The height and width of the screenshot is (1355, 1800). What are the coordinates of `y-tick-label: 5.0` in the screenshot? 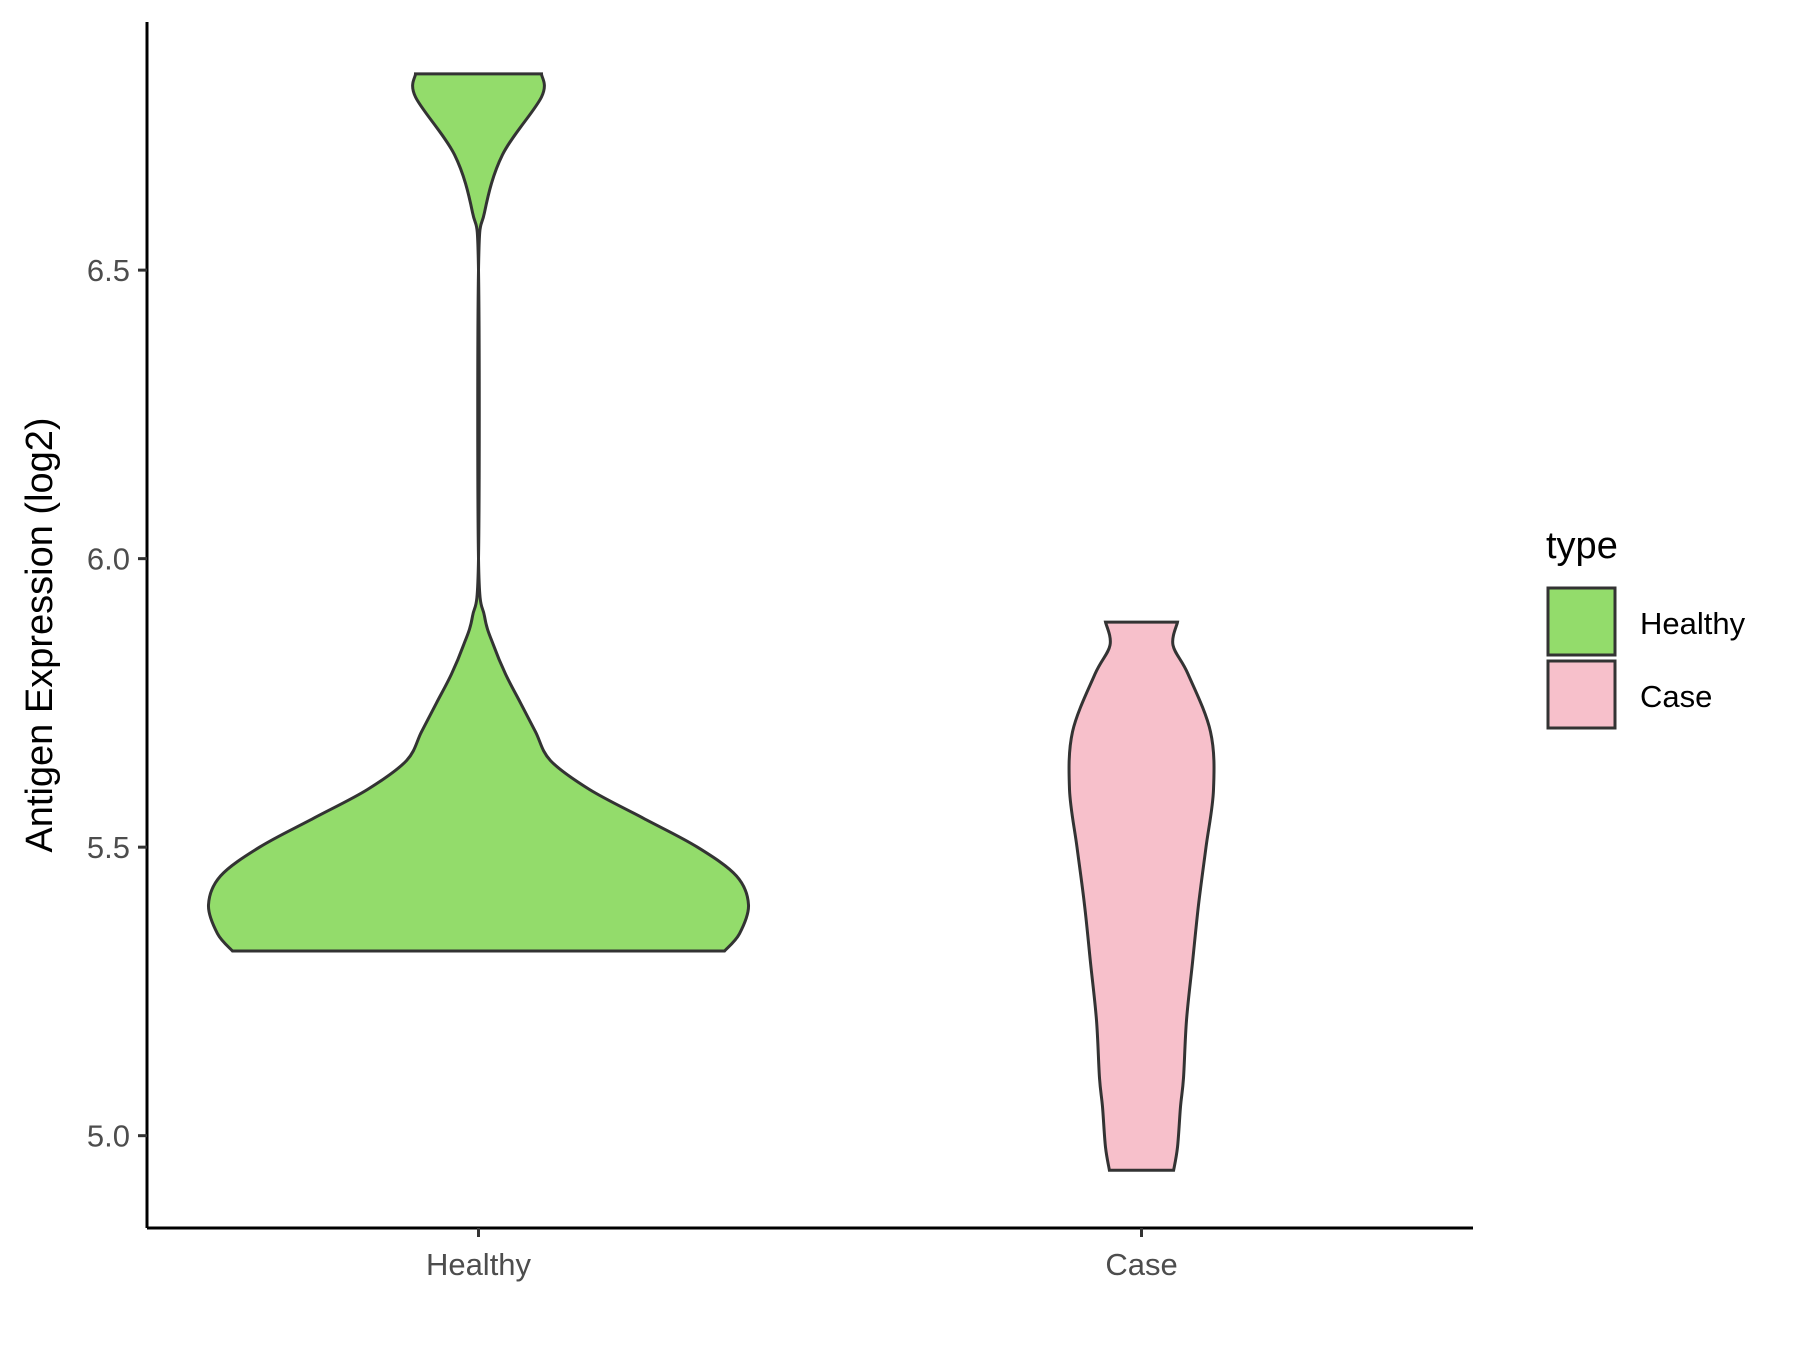 It's located at (108, 1136).